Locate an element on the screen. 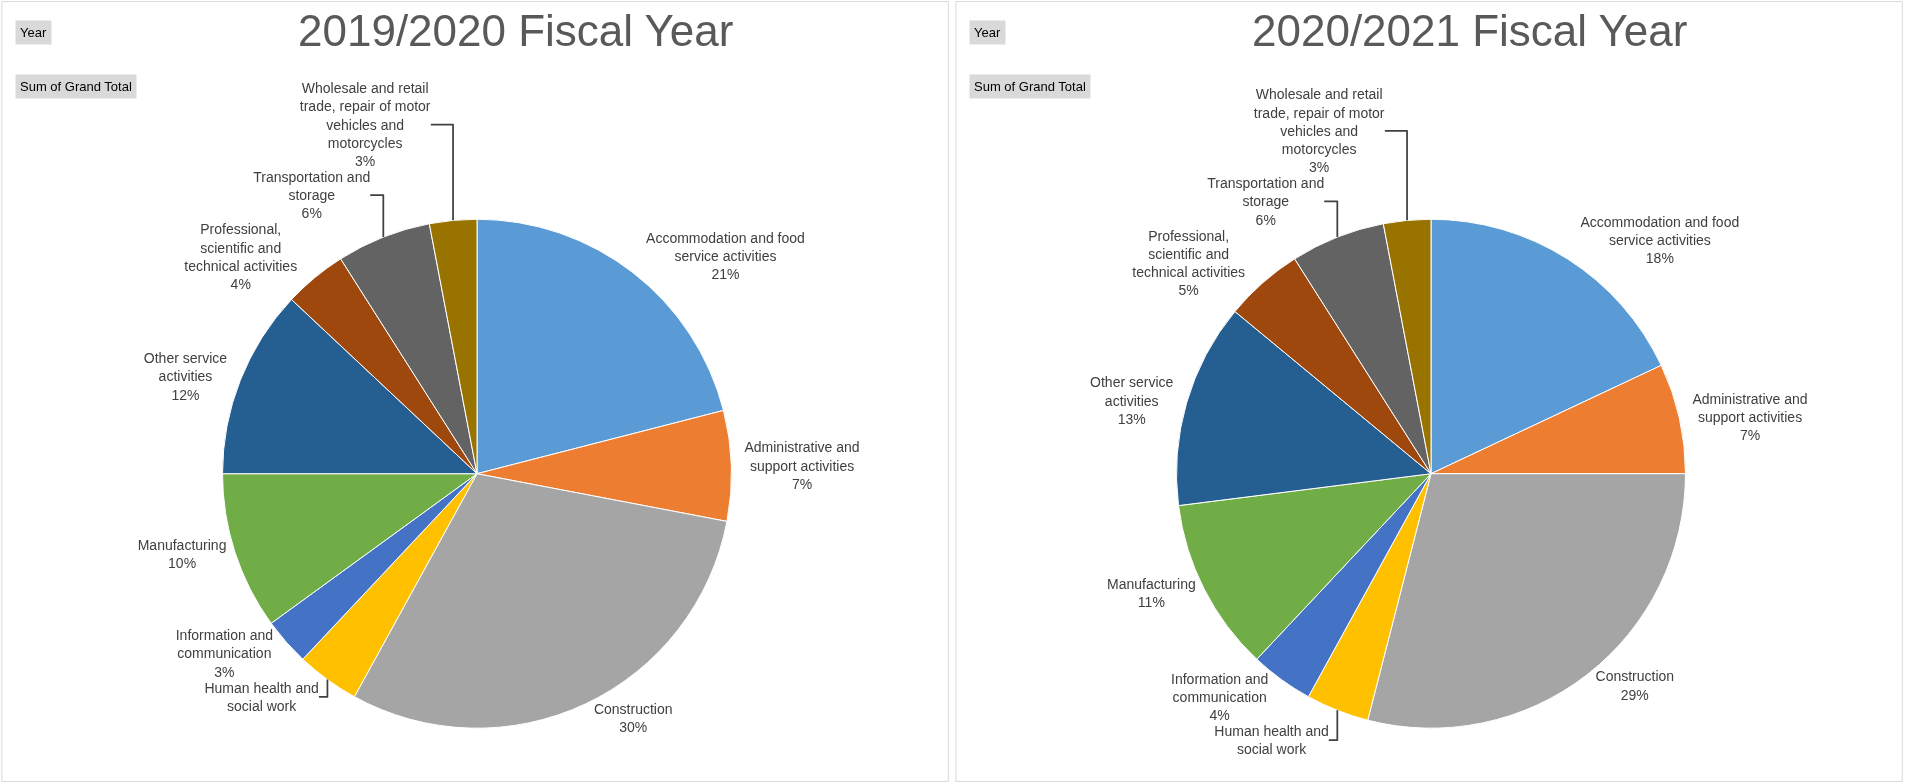  data-label: 30% is located at coordinates (633, 727).